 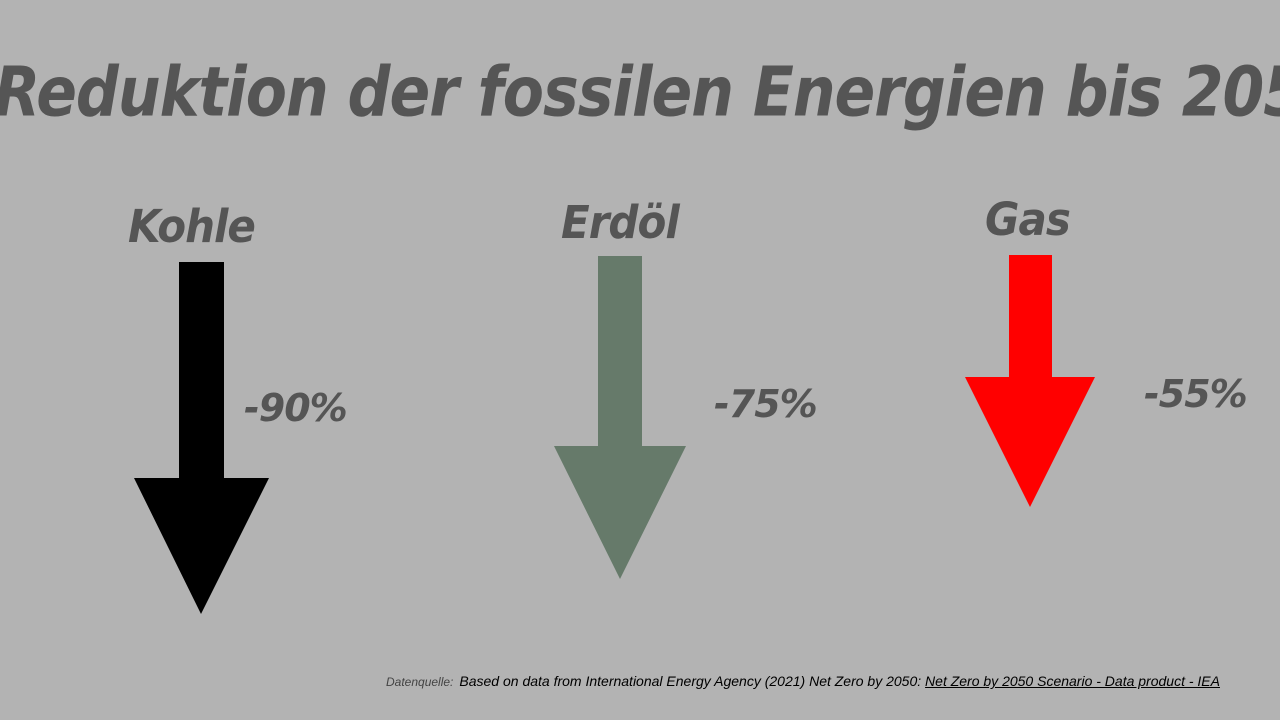 I want to click on reduction-erdoel: -75%, so click(x=766, y=404).